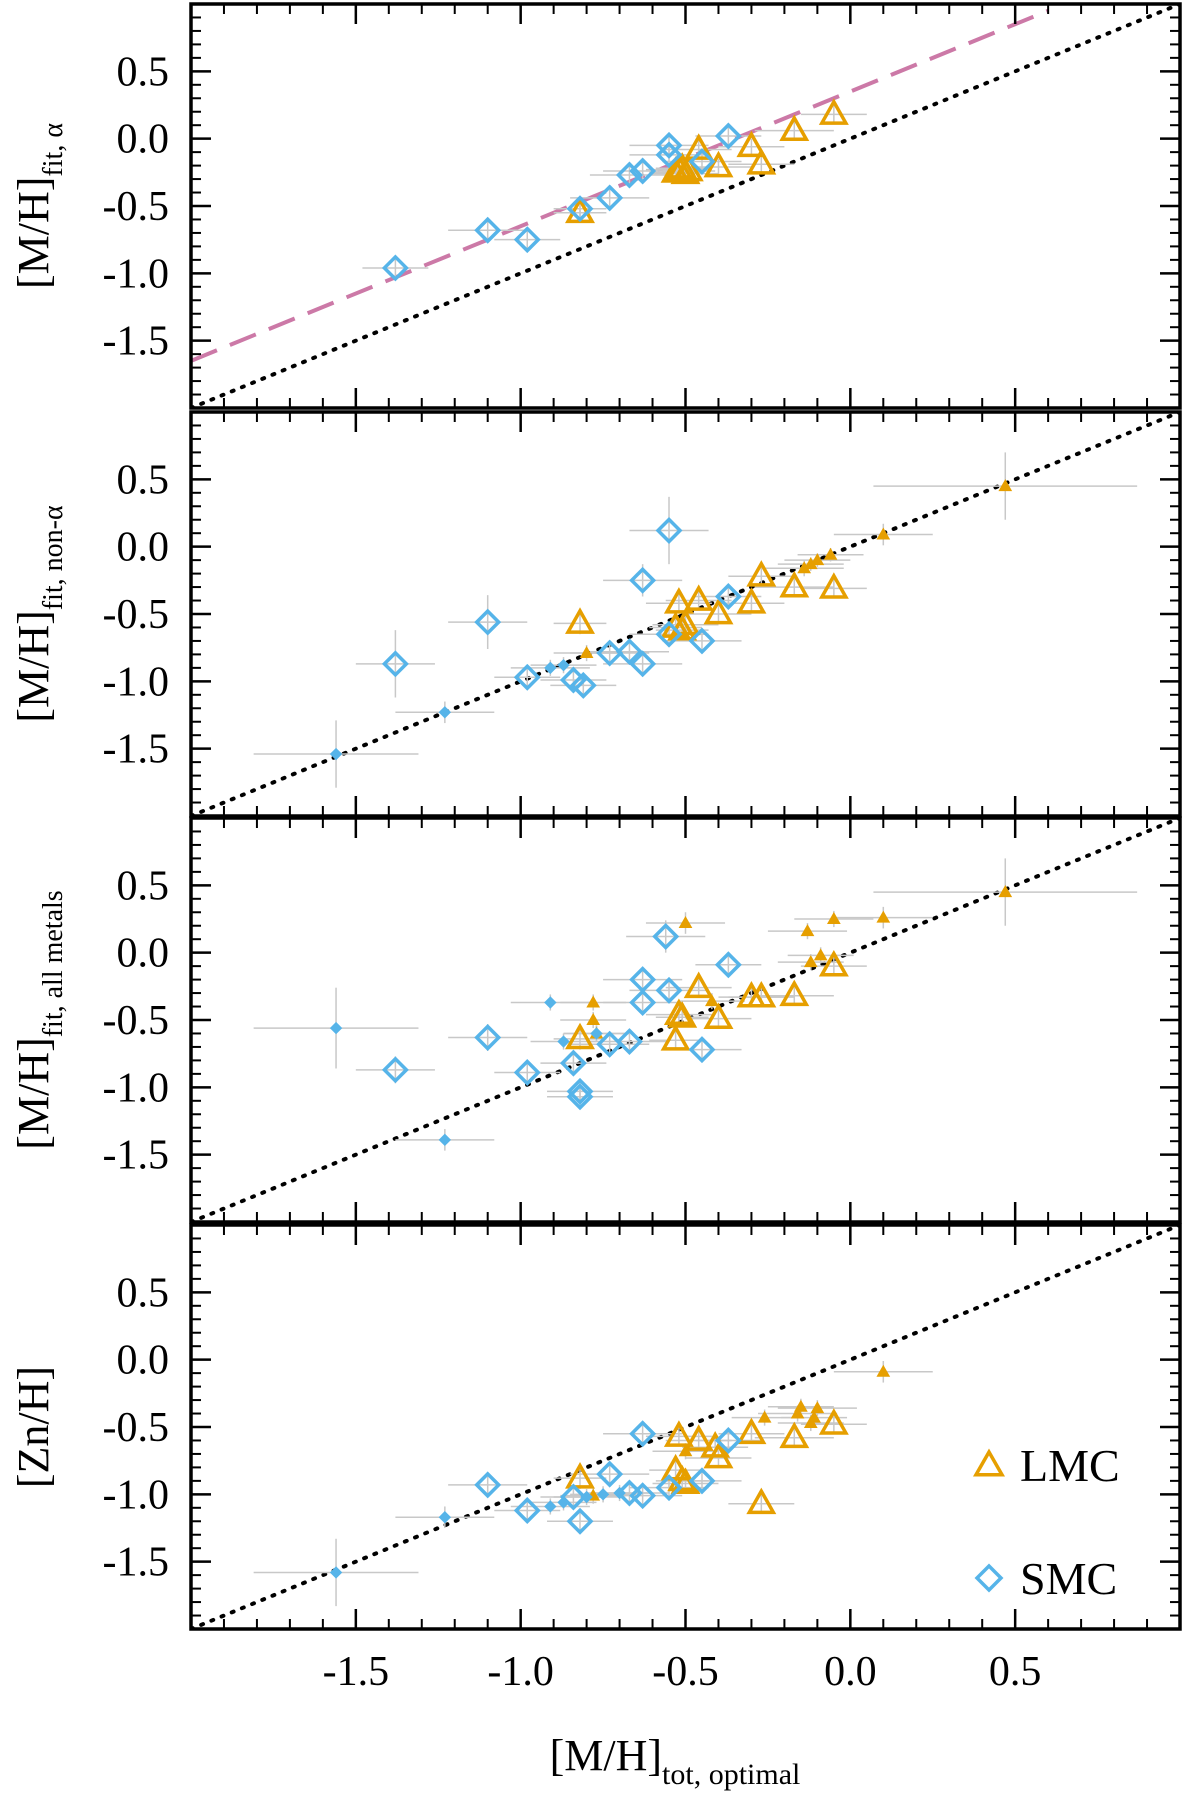 This screenshot has height=1795, width=1200. I want to click on markers, so click(615, 190).